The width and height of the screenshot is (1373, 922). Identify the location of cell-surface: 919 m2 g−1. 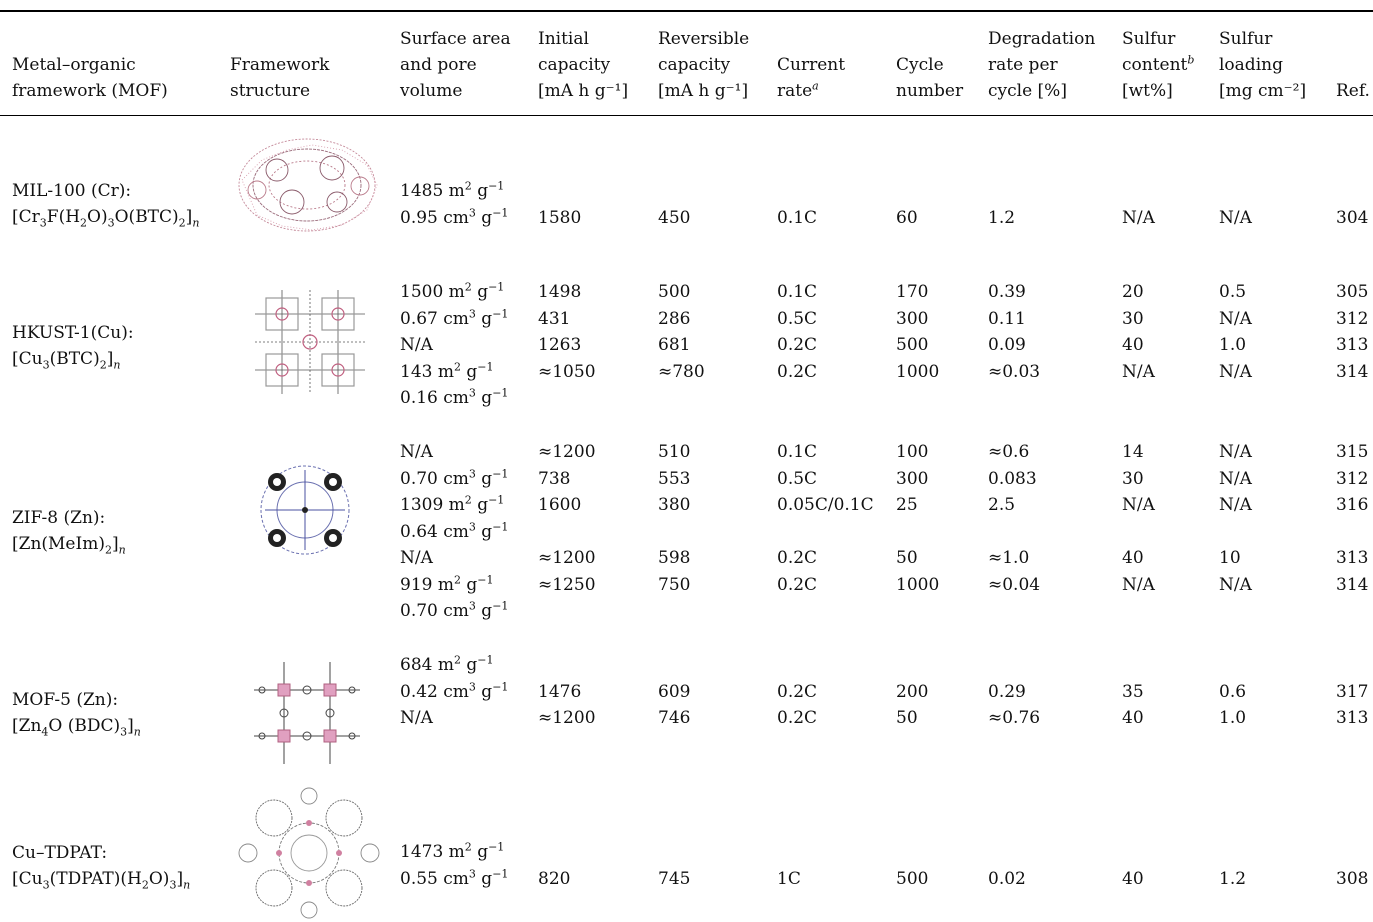
(447, 583).